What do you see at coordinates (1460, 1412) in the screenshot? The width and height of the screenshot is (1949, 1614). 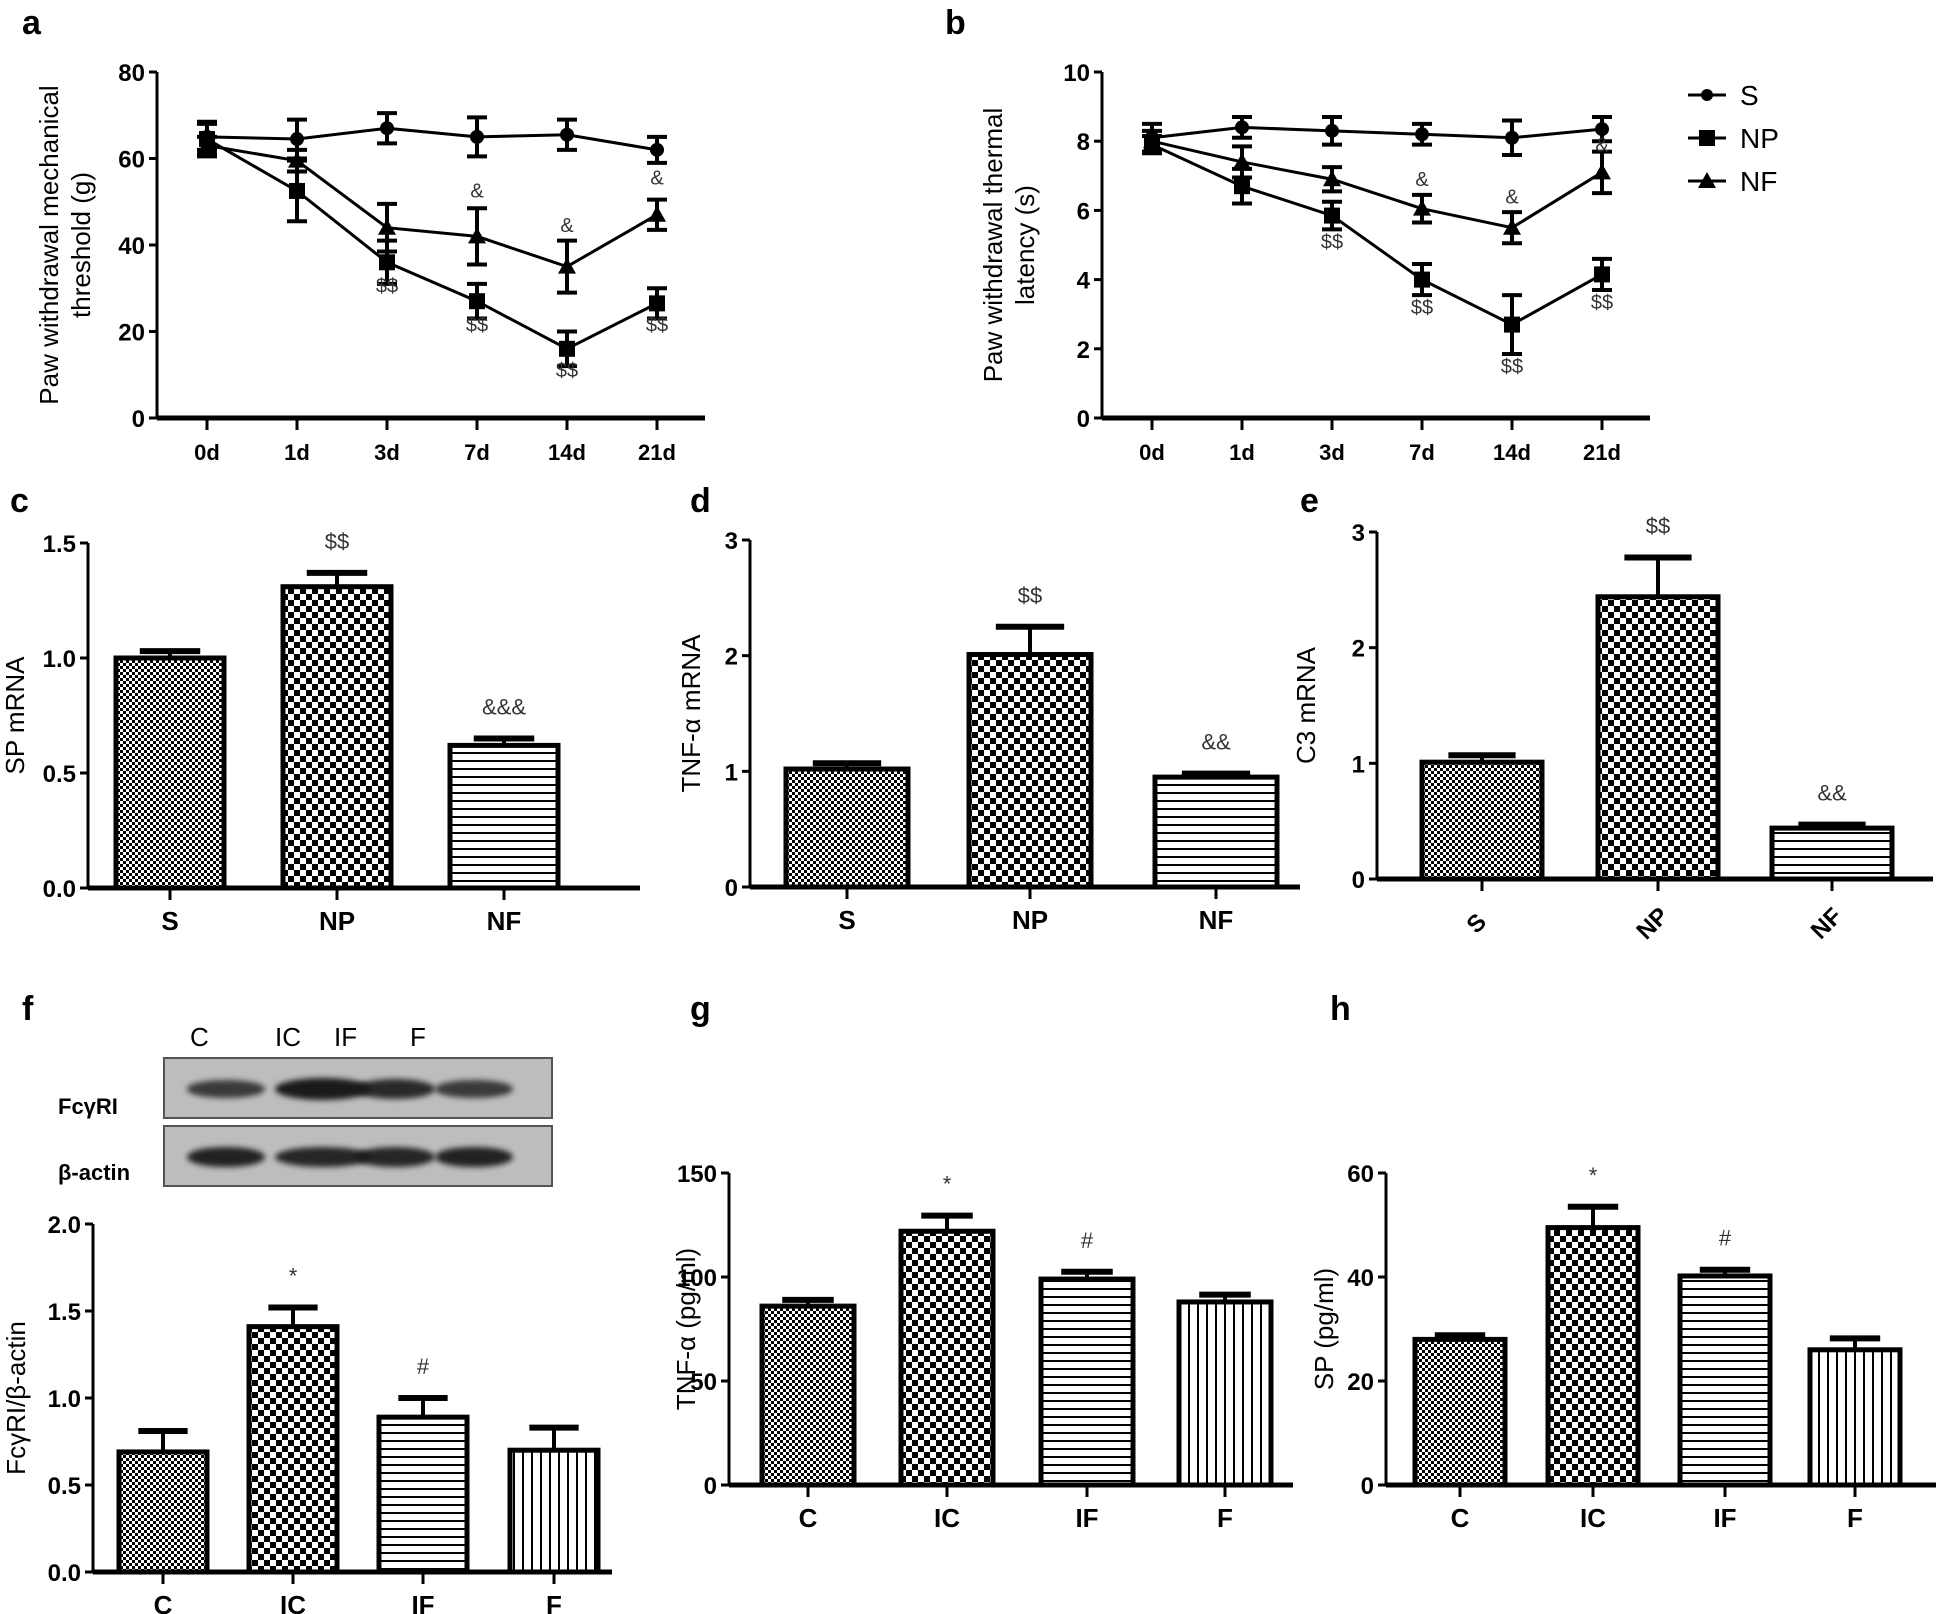 I see `bar-c` at bounding box center [1460, 1412].